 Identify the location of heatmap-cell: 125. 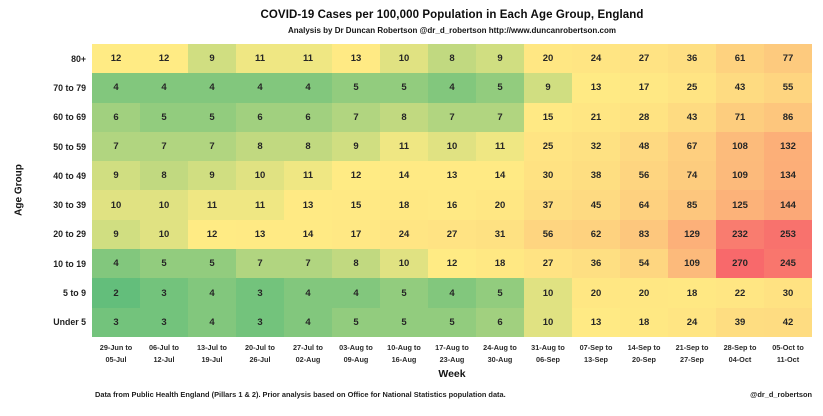
(740, 205).